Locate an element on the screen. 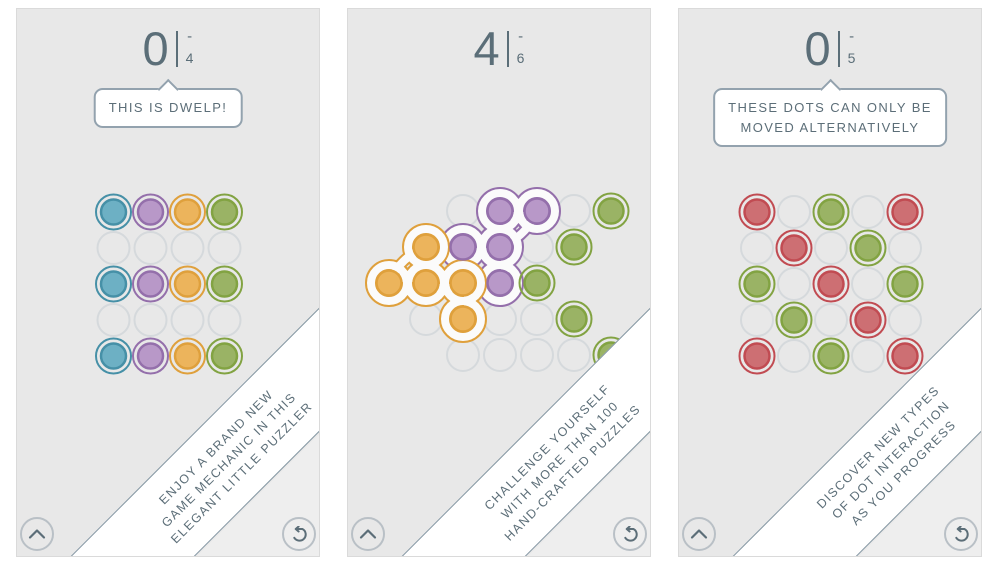 This screenshot has width=1000, height=569. bubble-line: THIS IS DWELP! is located at coordinates (168, 107).